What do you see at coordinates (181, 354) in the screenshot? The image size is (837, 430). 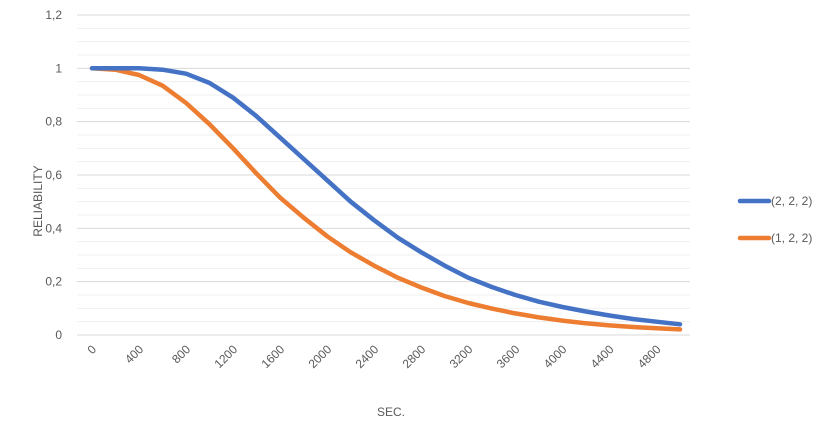 I see `x-tick-label: 800` at bounding box center [181, 354].